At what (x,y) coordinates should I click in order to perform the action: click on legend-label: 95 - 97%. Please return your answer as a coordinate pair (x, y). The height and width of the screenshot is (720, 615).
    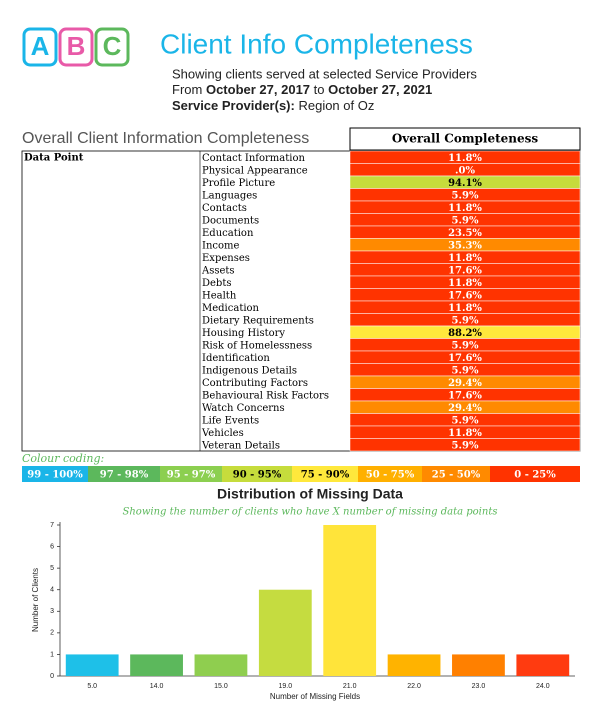
    Looking at the image, I should click on (191, 475).